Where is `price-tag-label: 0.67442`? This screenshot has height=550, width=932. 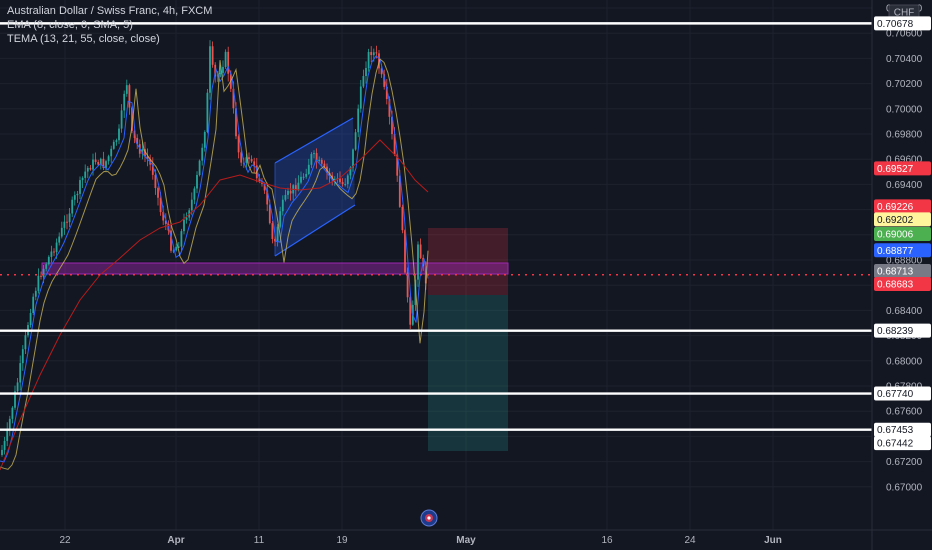
price-tag-label: 0.67442 is located at coordinates (895, 444).